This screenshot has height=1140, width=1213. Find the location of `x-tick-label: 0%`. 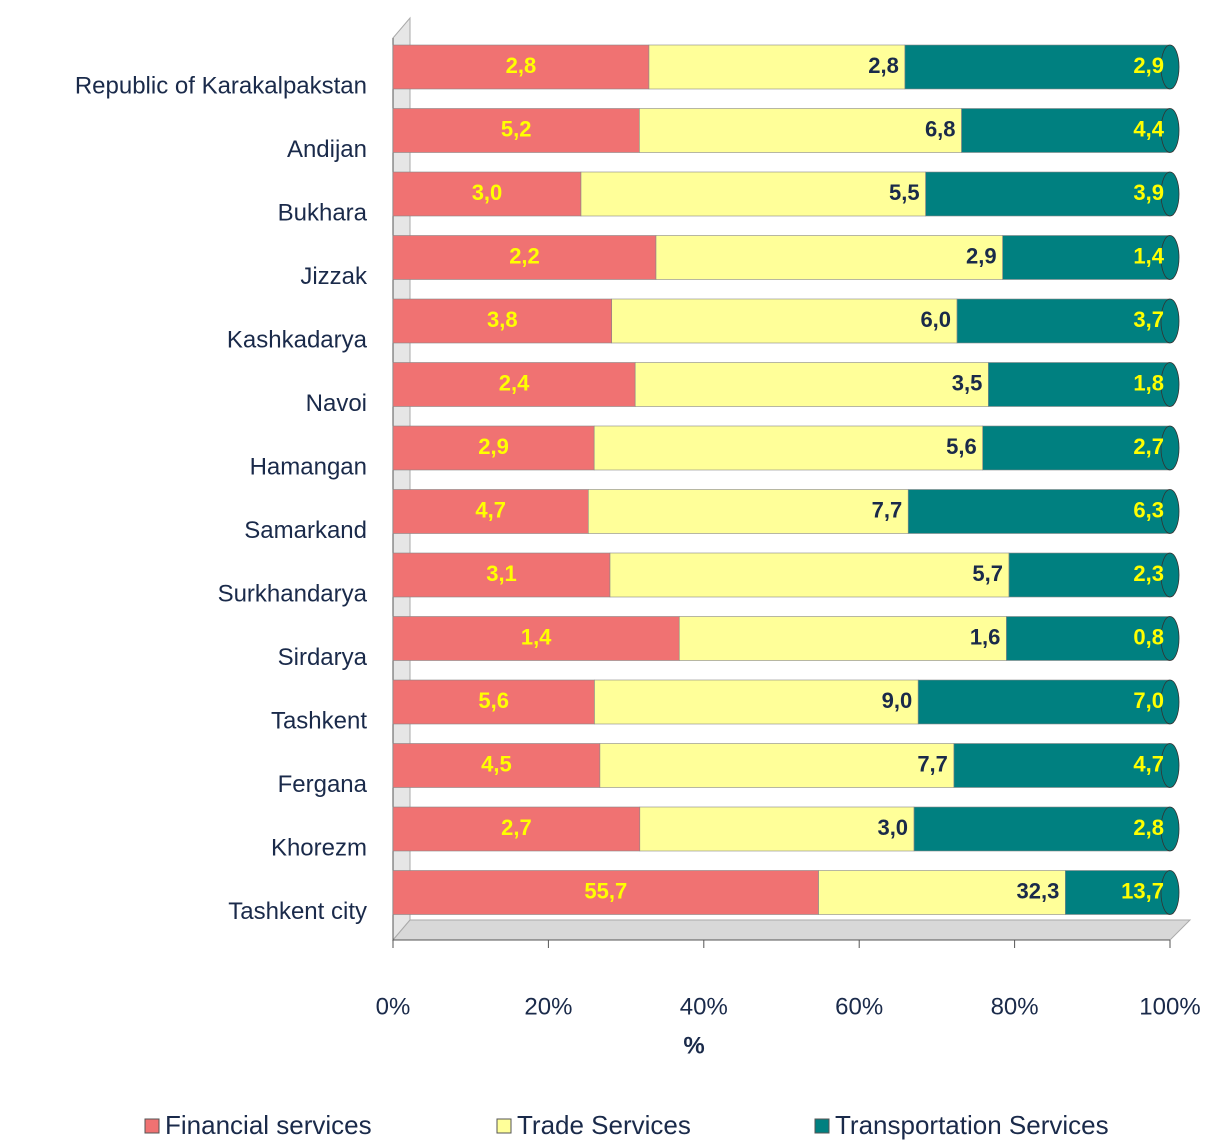

x-tick-label: 0% is located at coordinates (393, 1006).